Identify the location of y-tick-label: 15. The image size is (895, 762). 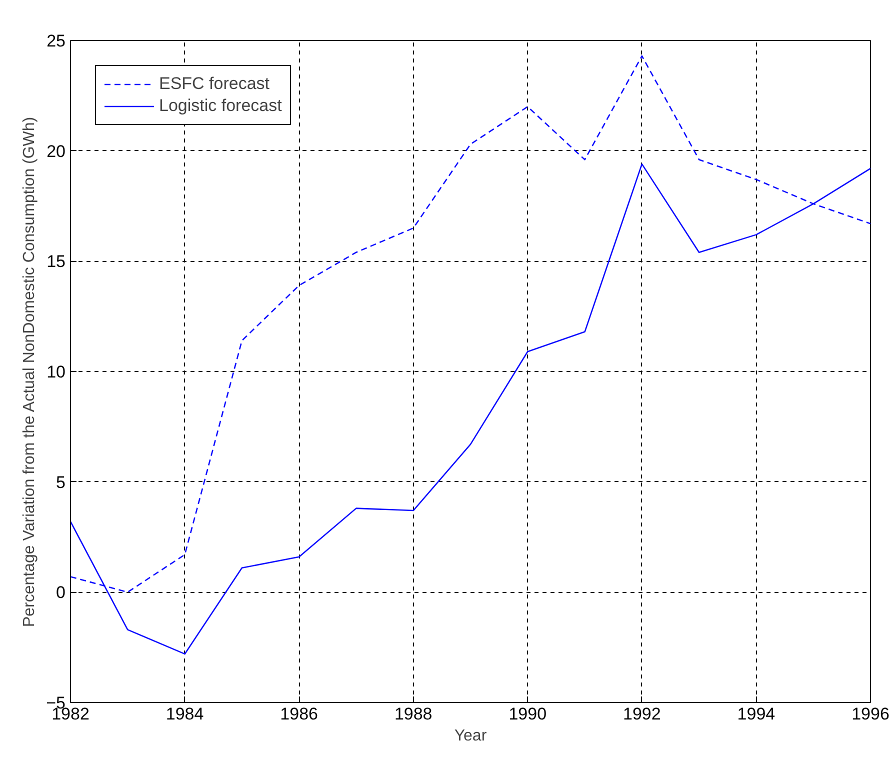
(56, 262).